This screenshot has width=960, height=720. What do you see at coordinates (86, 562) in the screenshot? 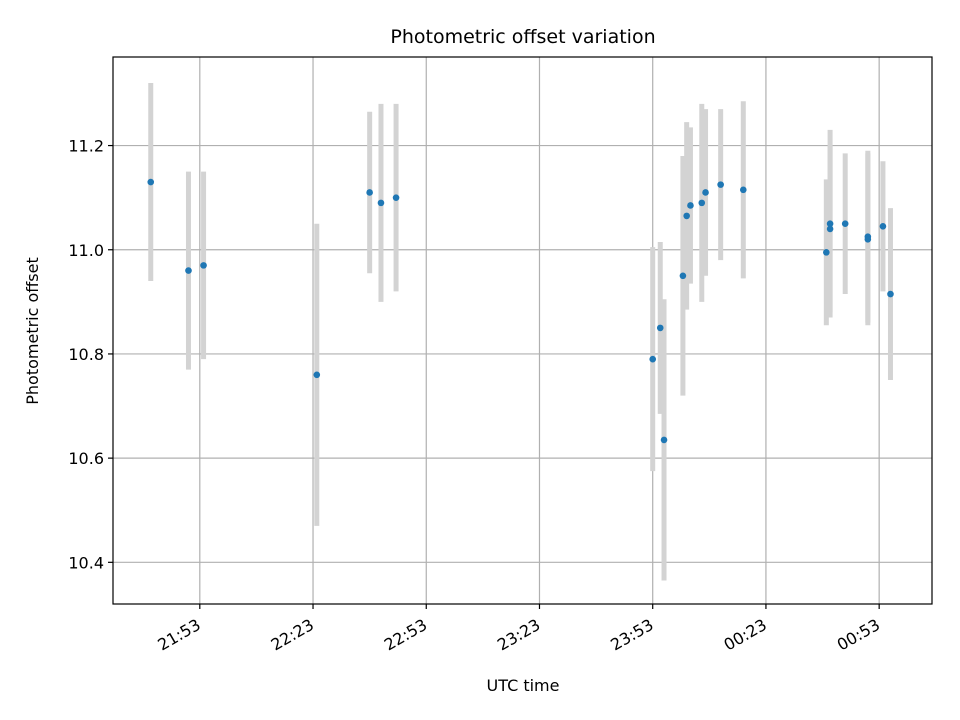
I see `y-tick-label: 10.4` at bounding box center [86, 562].